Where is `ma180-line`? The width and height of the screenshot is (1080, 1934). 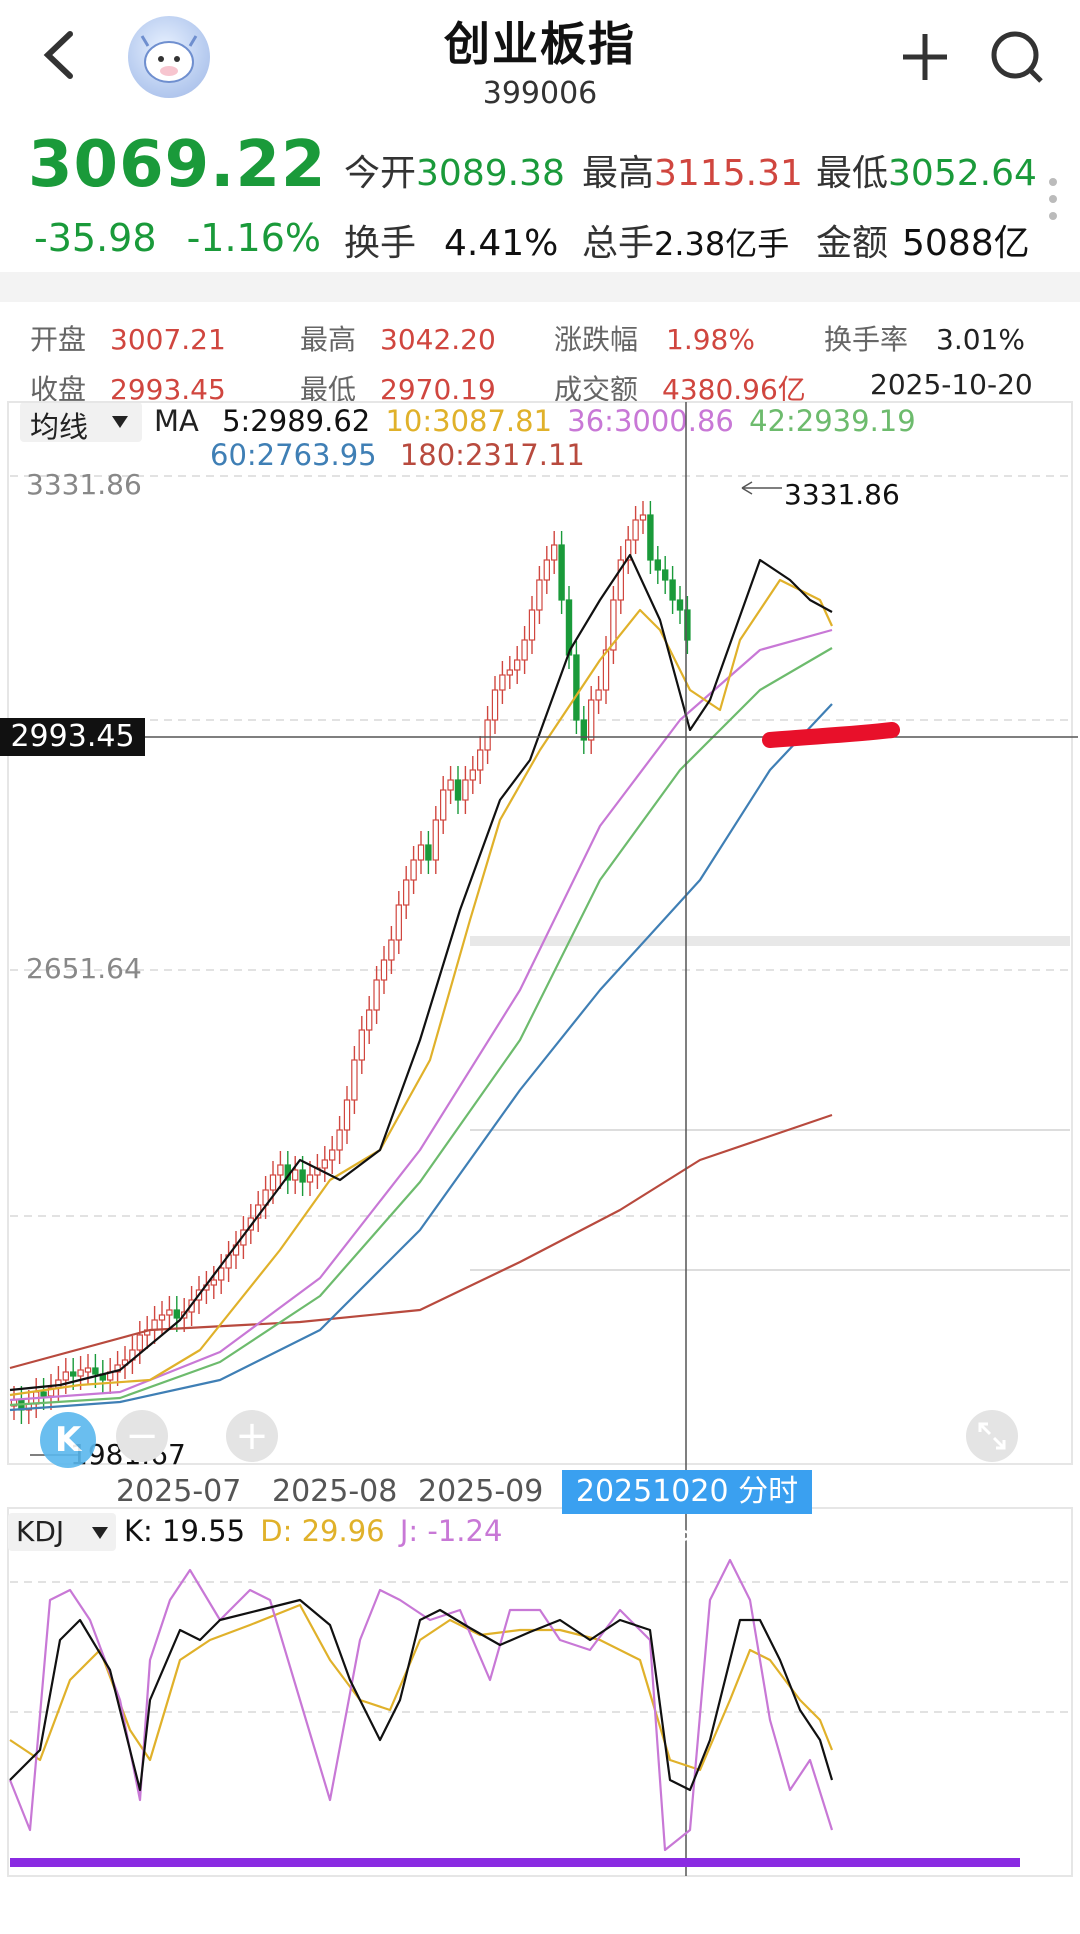
ma180-line is located at coordinates (421, 1241).